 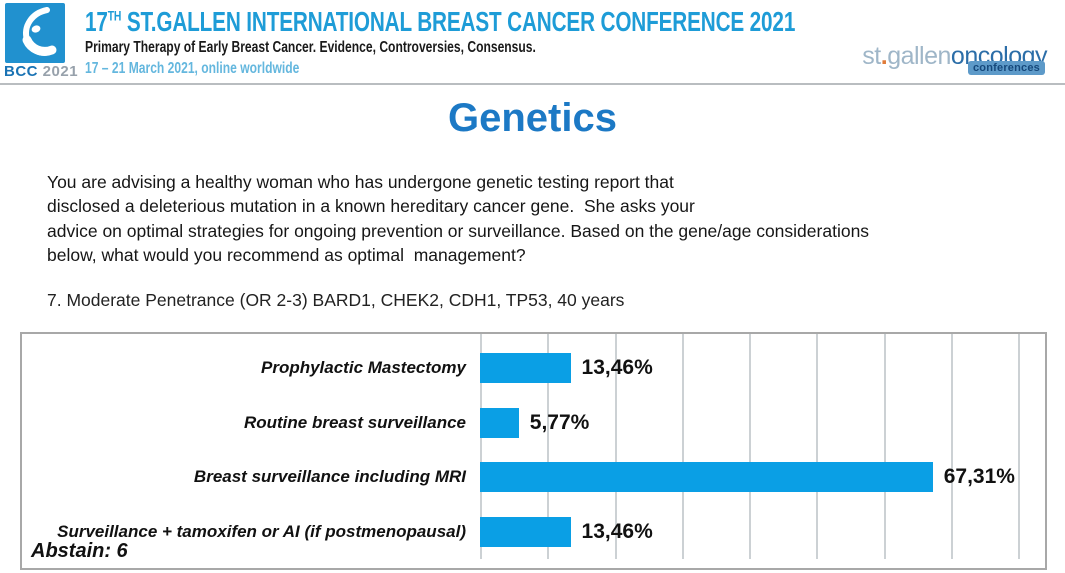 What do you see at coordinates (871, 56) in the screenshot?
I see `brand-st: st` at bounding box center [871, 56].